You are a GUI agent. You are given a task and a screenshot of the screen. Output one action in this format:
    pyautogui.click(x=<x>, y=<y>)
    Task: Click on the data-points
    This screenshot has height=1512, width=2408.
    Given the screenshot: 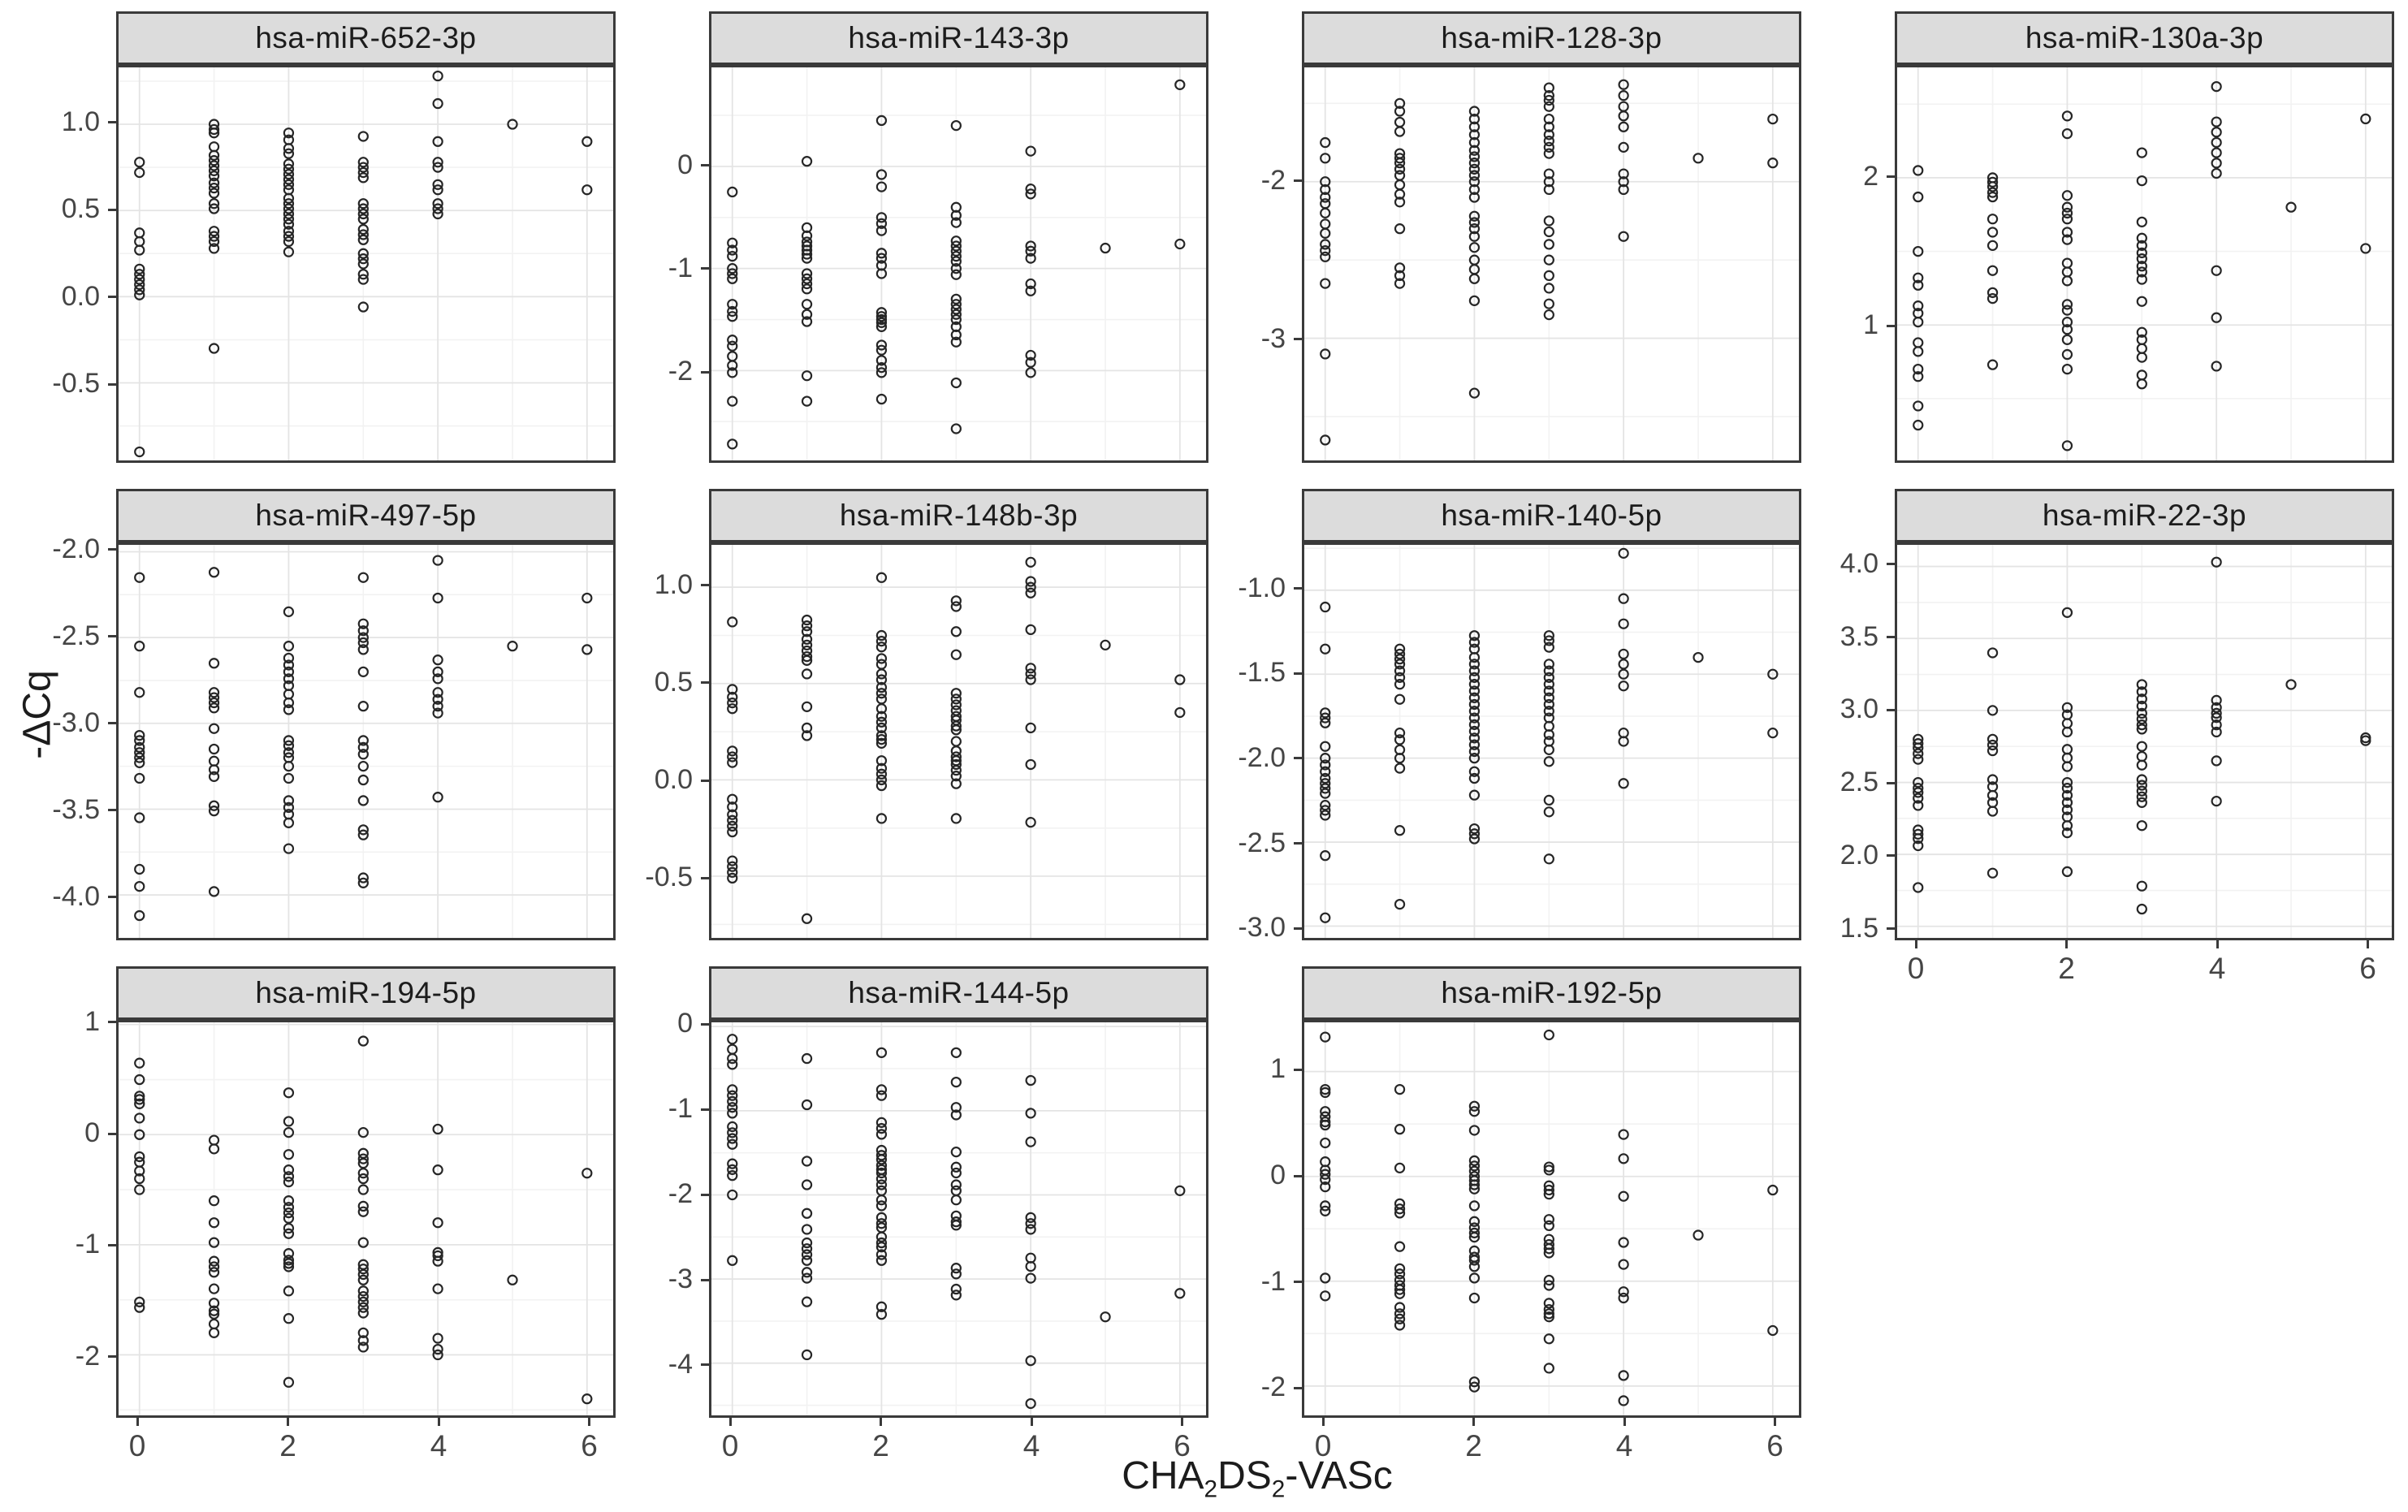 What is the action you would take?
    pyautogui.click(x=1549, y=262)
    